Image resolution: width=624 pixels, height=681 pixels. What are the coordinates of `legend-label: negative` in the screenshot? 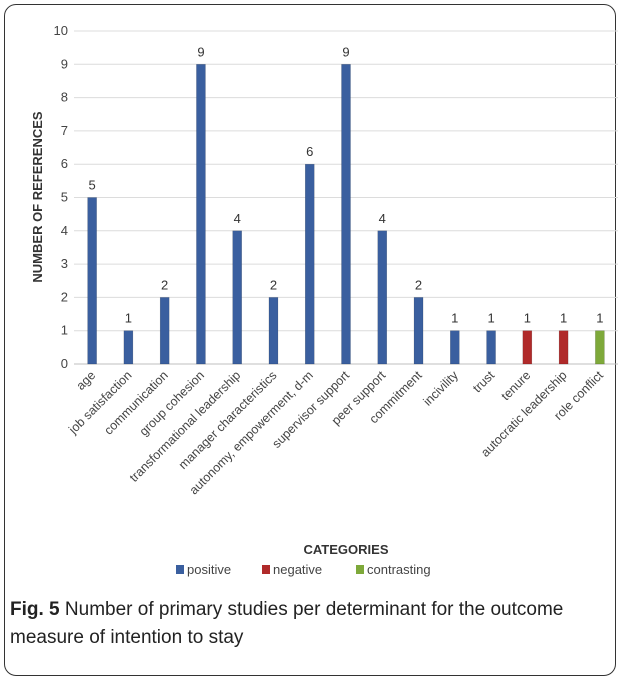 It's located at (297, 569).